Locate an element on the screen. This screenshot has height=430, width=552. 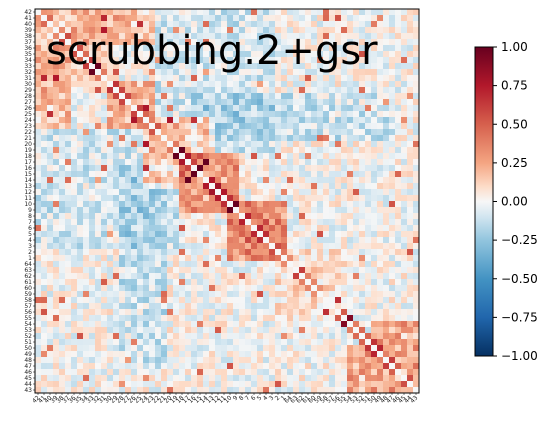
column-tick-label: 15 is located at coordinates (198, 399).